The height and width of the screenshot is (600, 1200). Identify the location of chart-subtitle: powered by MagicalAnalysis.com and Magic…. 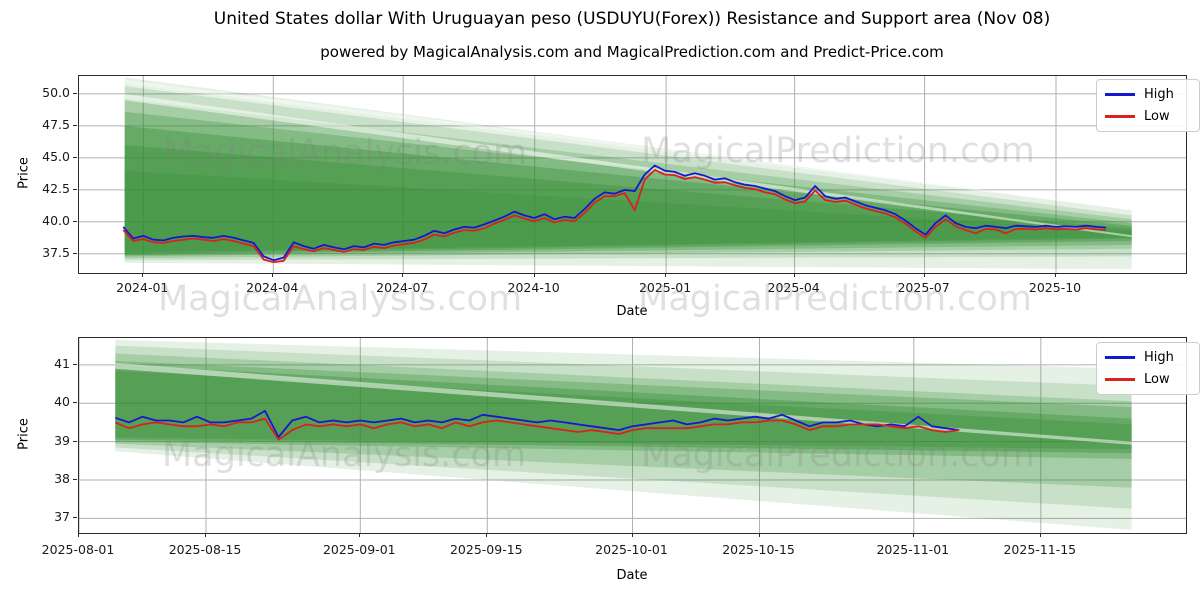
(632, 52).